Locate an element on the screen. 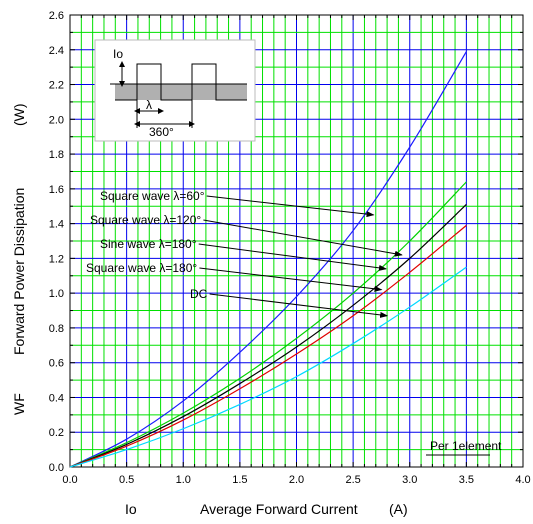 This screenshot has width=533, height=524. x-tick-label: 3.5 is located at coordinates (466, 480).